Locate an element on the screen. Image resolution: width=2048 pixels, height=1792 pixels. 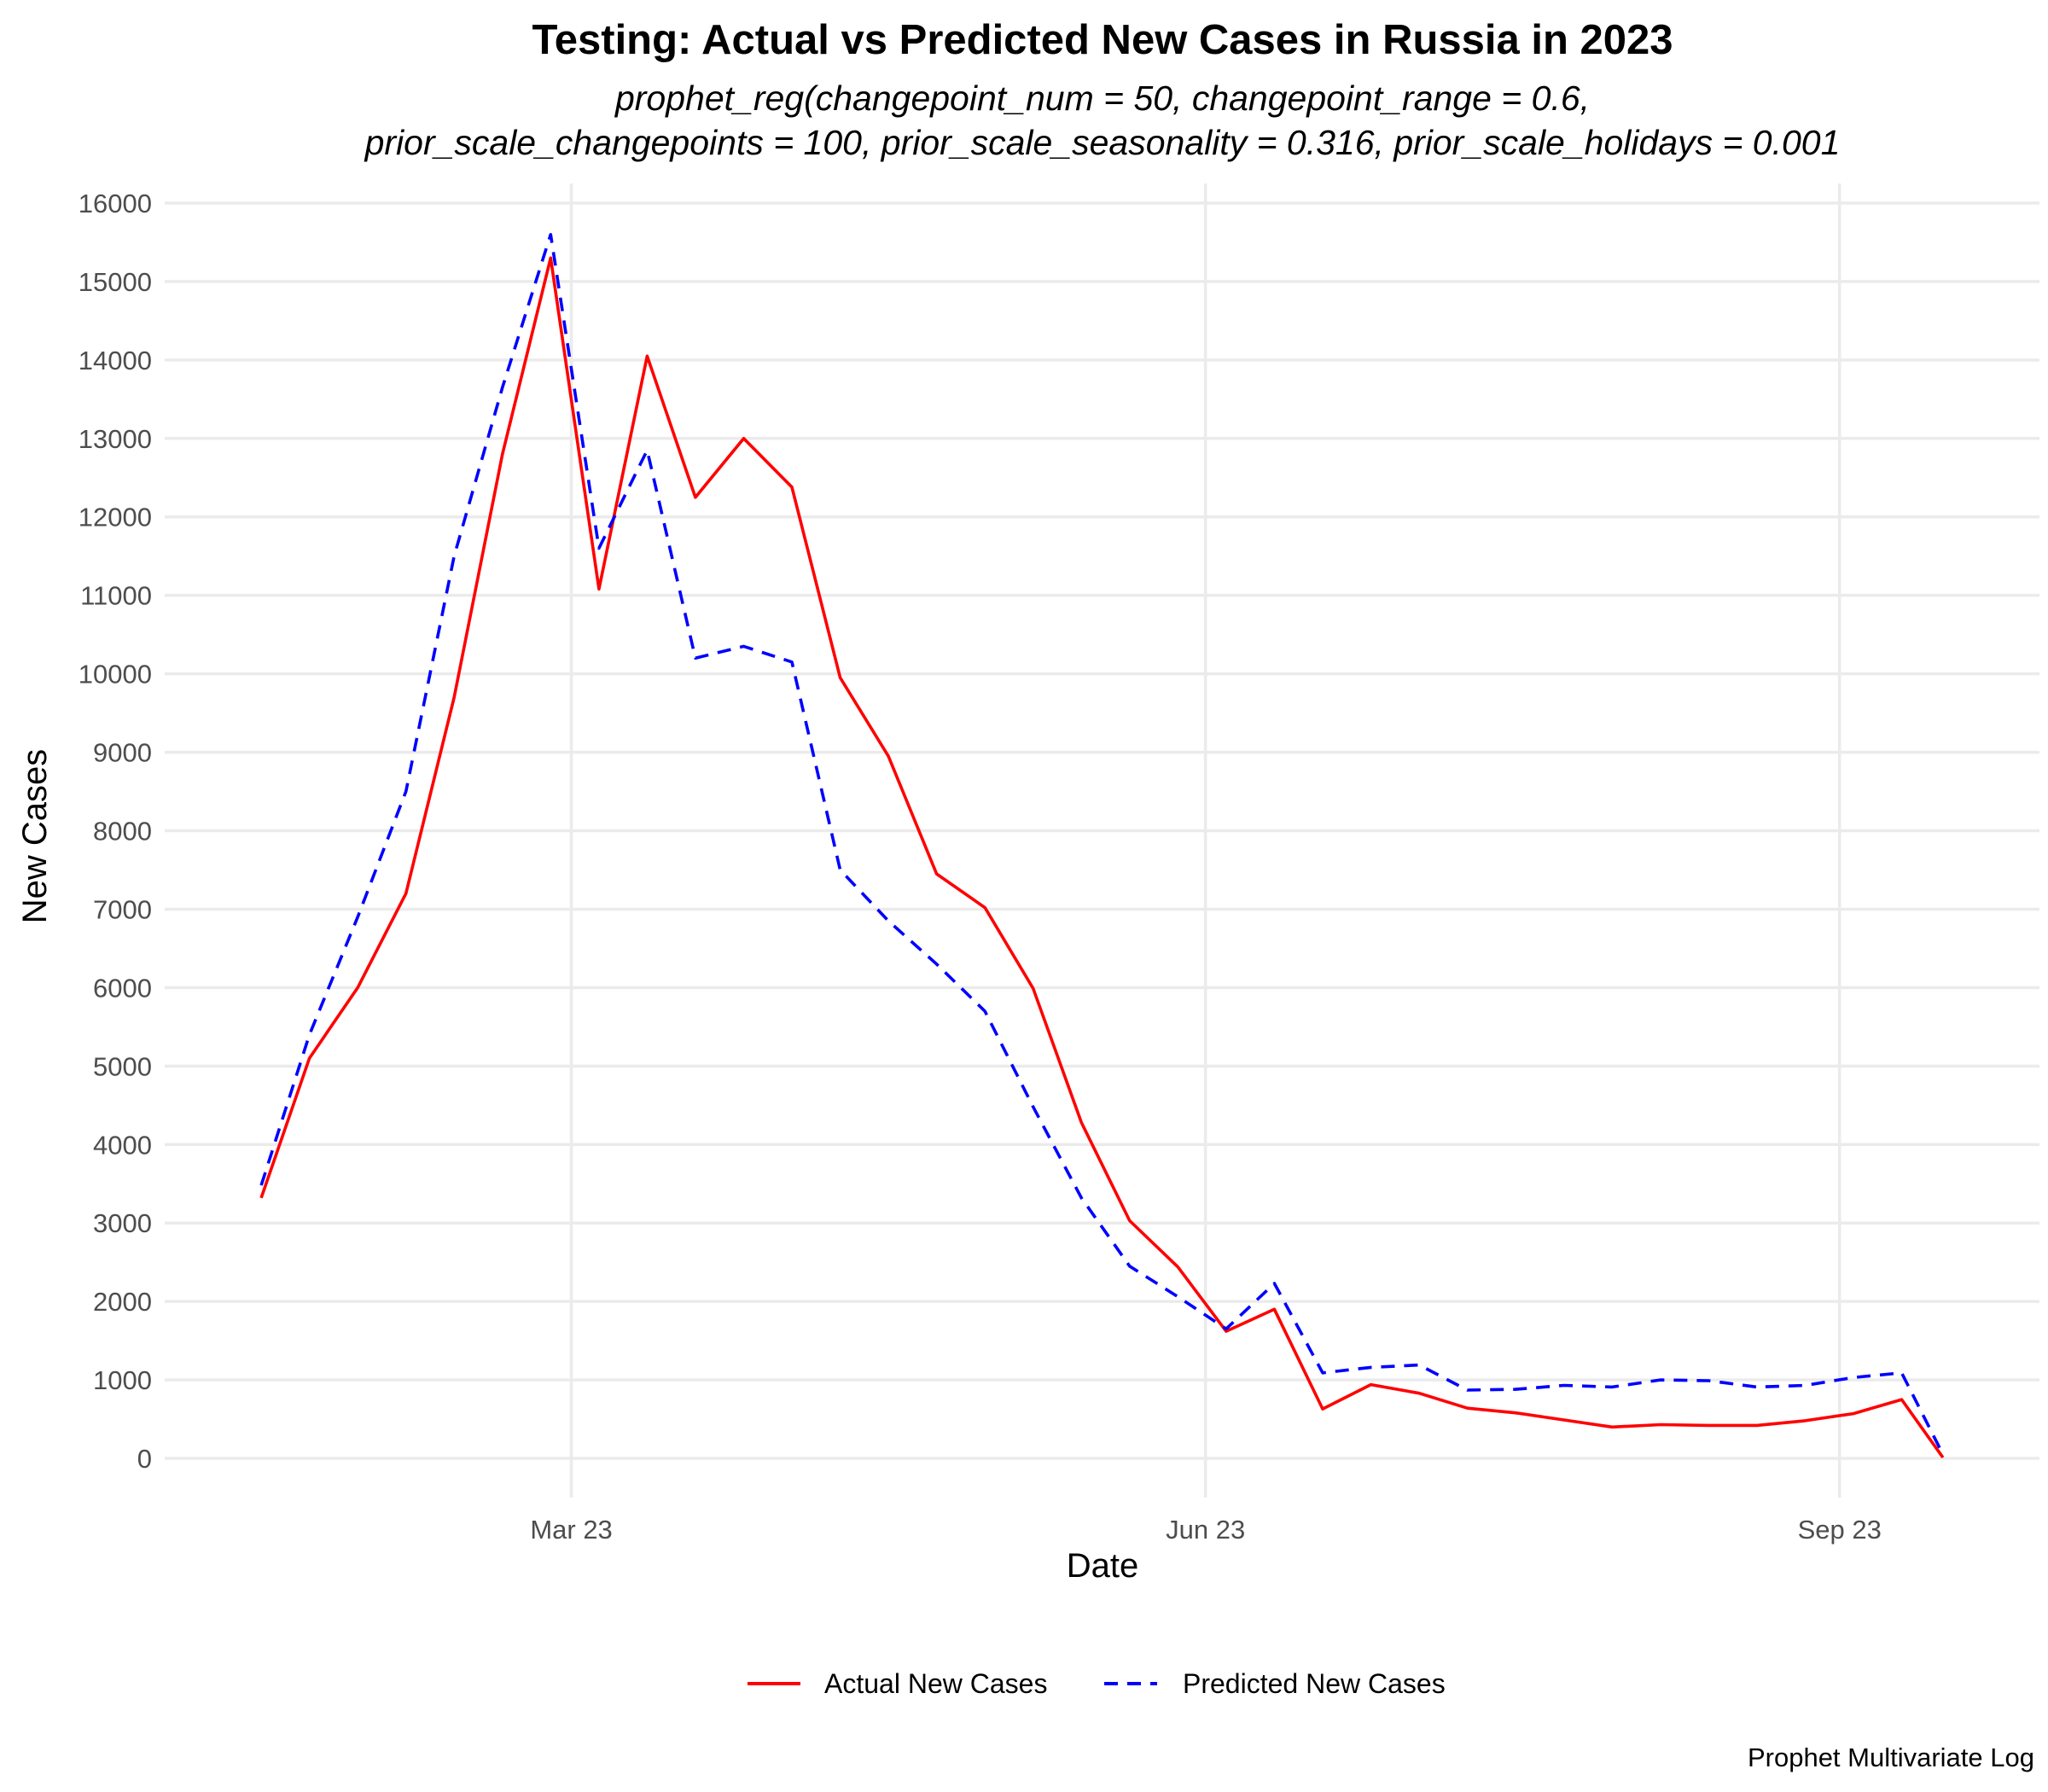
chart-caption: Prophet Multivariate Log is located at coordinates (1891, 1757).